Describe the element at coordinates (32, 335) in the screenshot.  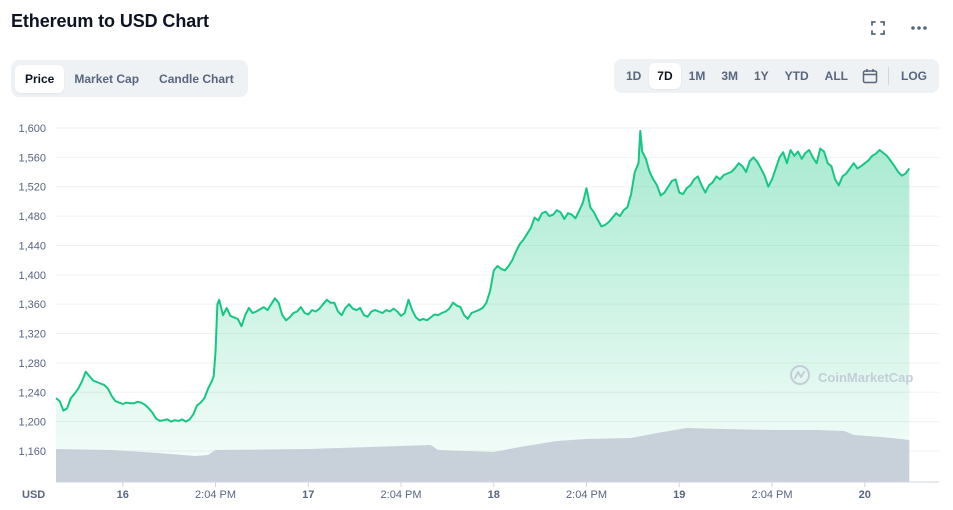
I see `y-tick-label: 1,320` at that location.